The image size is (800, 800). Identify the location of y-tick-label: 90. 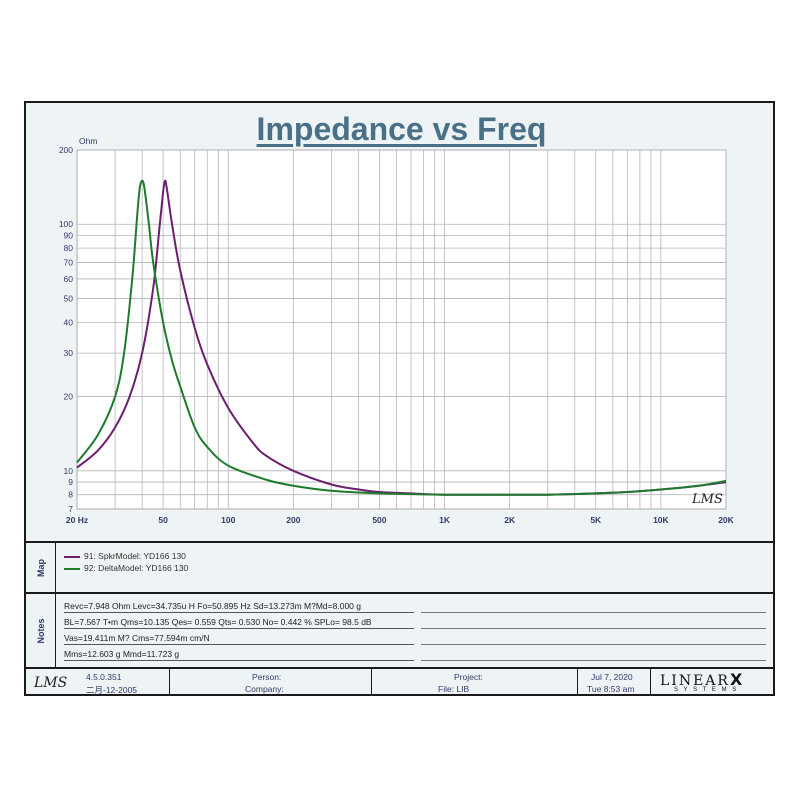
(69, 236).